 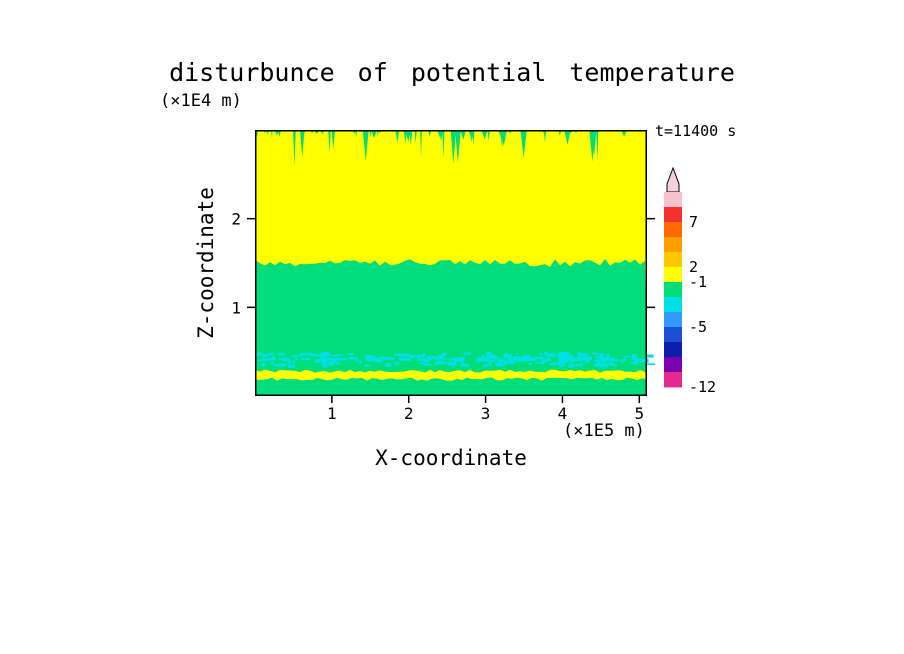 What do you see at coordinates (702, 387) in the screenshot?
I see `colorbar-label: -12` at bounding box center [702, 387].